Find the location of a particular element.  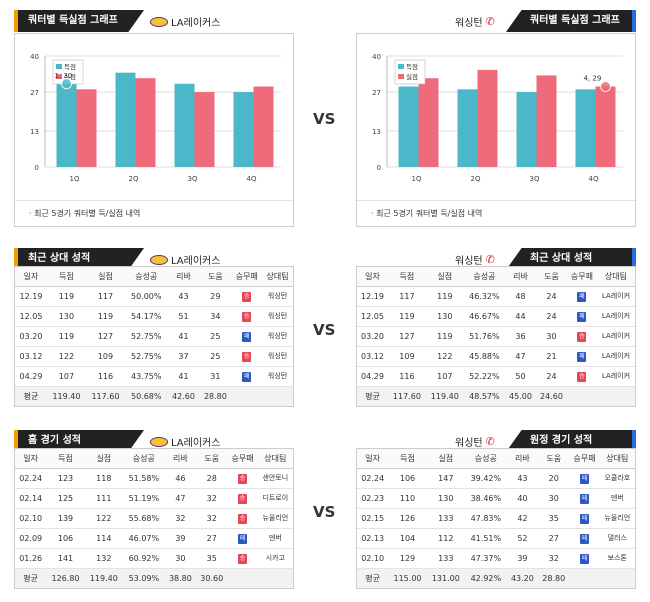

column-header: 실점 is located at coordinates (444, 277).